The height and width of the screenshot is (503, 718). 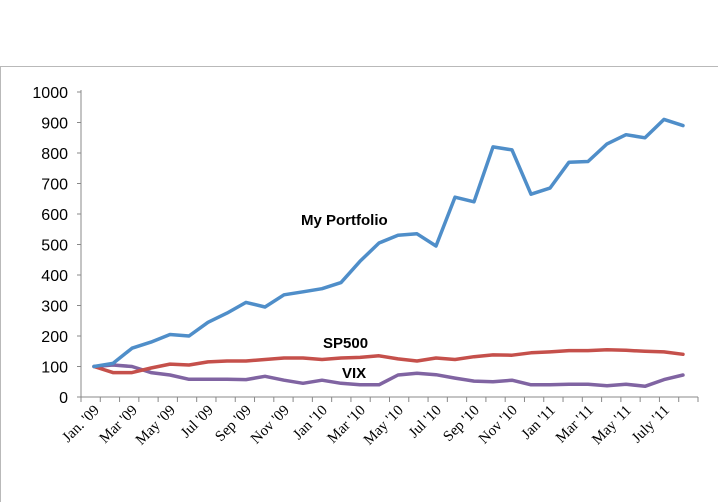 I want to click on x-tick-label: May '10, so click(x=384, y=426).